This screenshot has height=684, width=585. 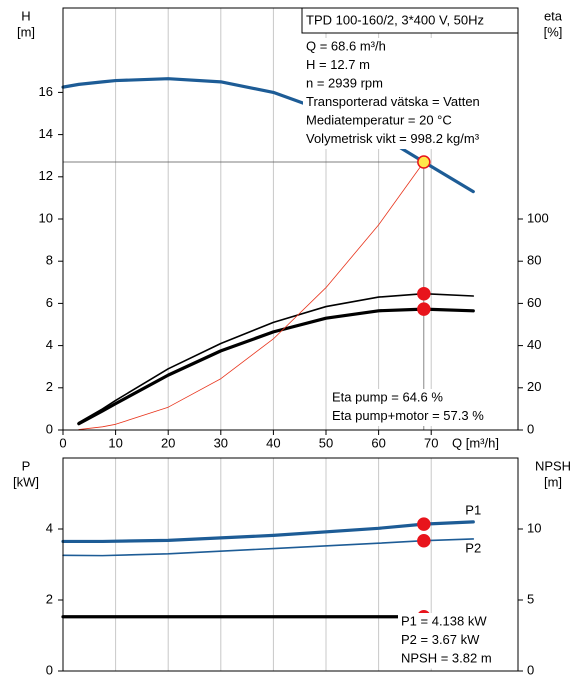 I want to click on y-axis-label: [kW], so click(x=26, y=481).